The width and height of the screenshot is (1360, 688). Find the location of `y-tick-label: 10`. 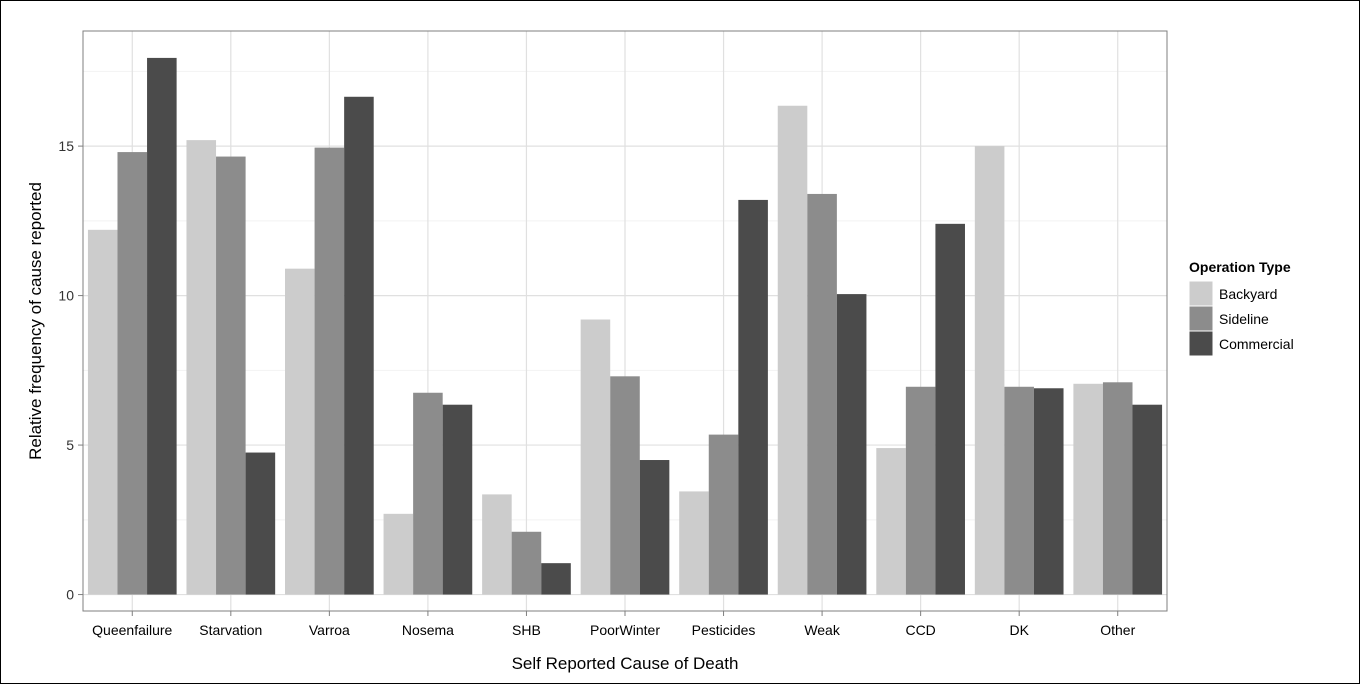

y-tick-label: 10 is located at coordinates (66, 296).